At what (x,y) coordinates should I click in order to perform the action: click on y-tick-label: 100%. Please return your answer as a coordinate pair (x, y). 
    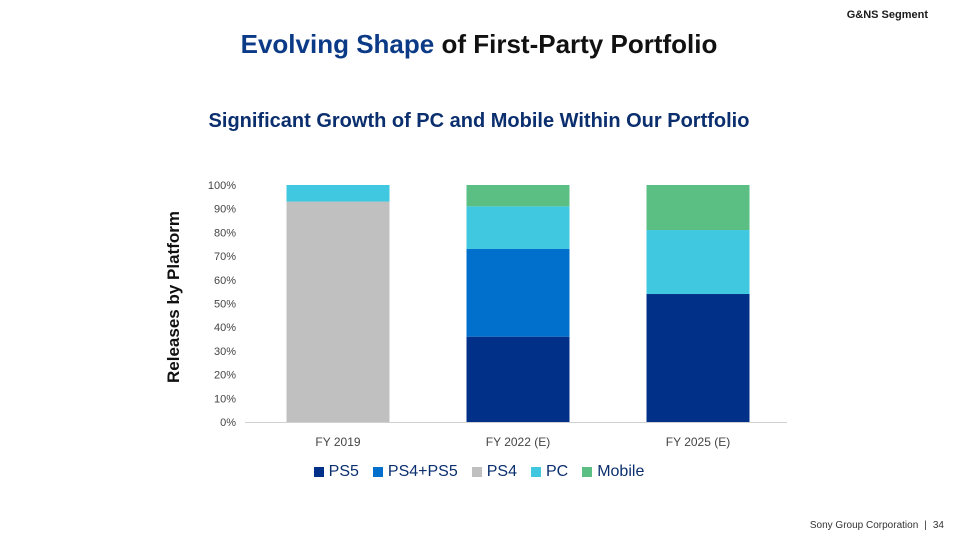
    Looking at the image, I should click on (222, 186).